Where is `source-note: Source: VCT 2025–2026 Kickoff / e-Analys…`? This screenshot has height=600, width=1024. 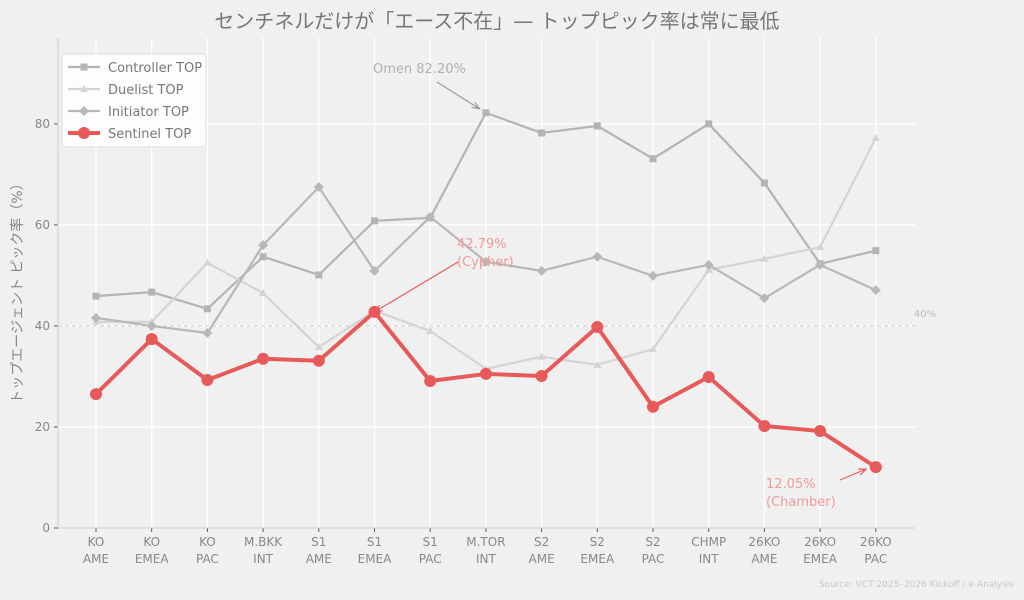 source-note: Source: VCT 2025–2026 Kickoff / e-Analys… is located at coordinates (916, 585).